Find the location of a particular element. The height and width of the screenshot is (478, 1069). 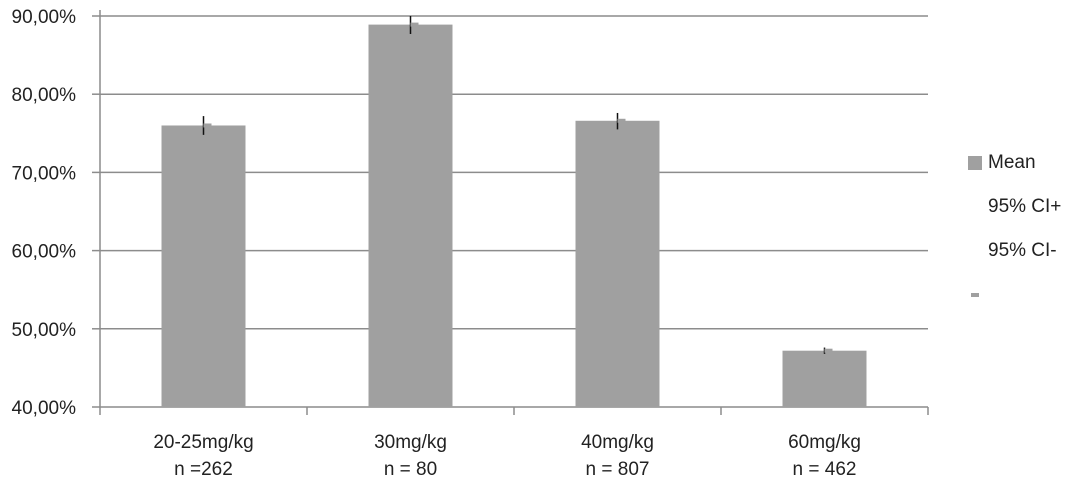

legend: Mean 95% CI+ 95% CI- is located at coordinates (1018, 238).